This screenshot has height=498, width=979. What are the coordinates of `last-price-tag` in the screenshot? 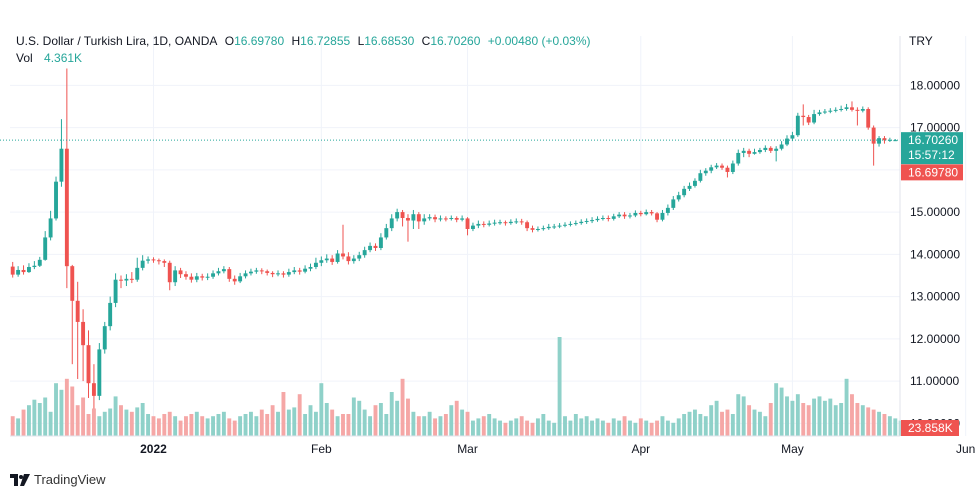 It's located at (932, 148).